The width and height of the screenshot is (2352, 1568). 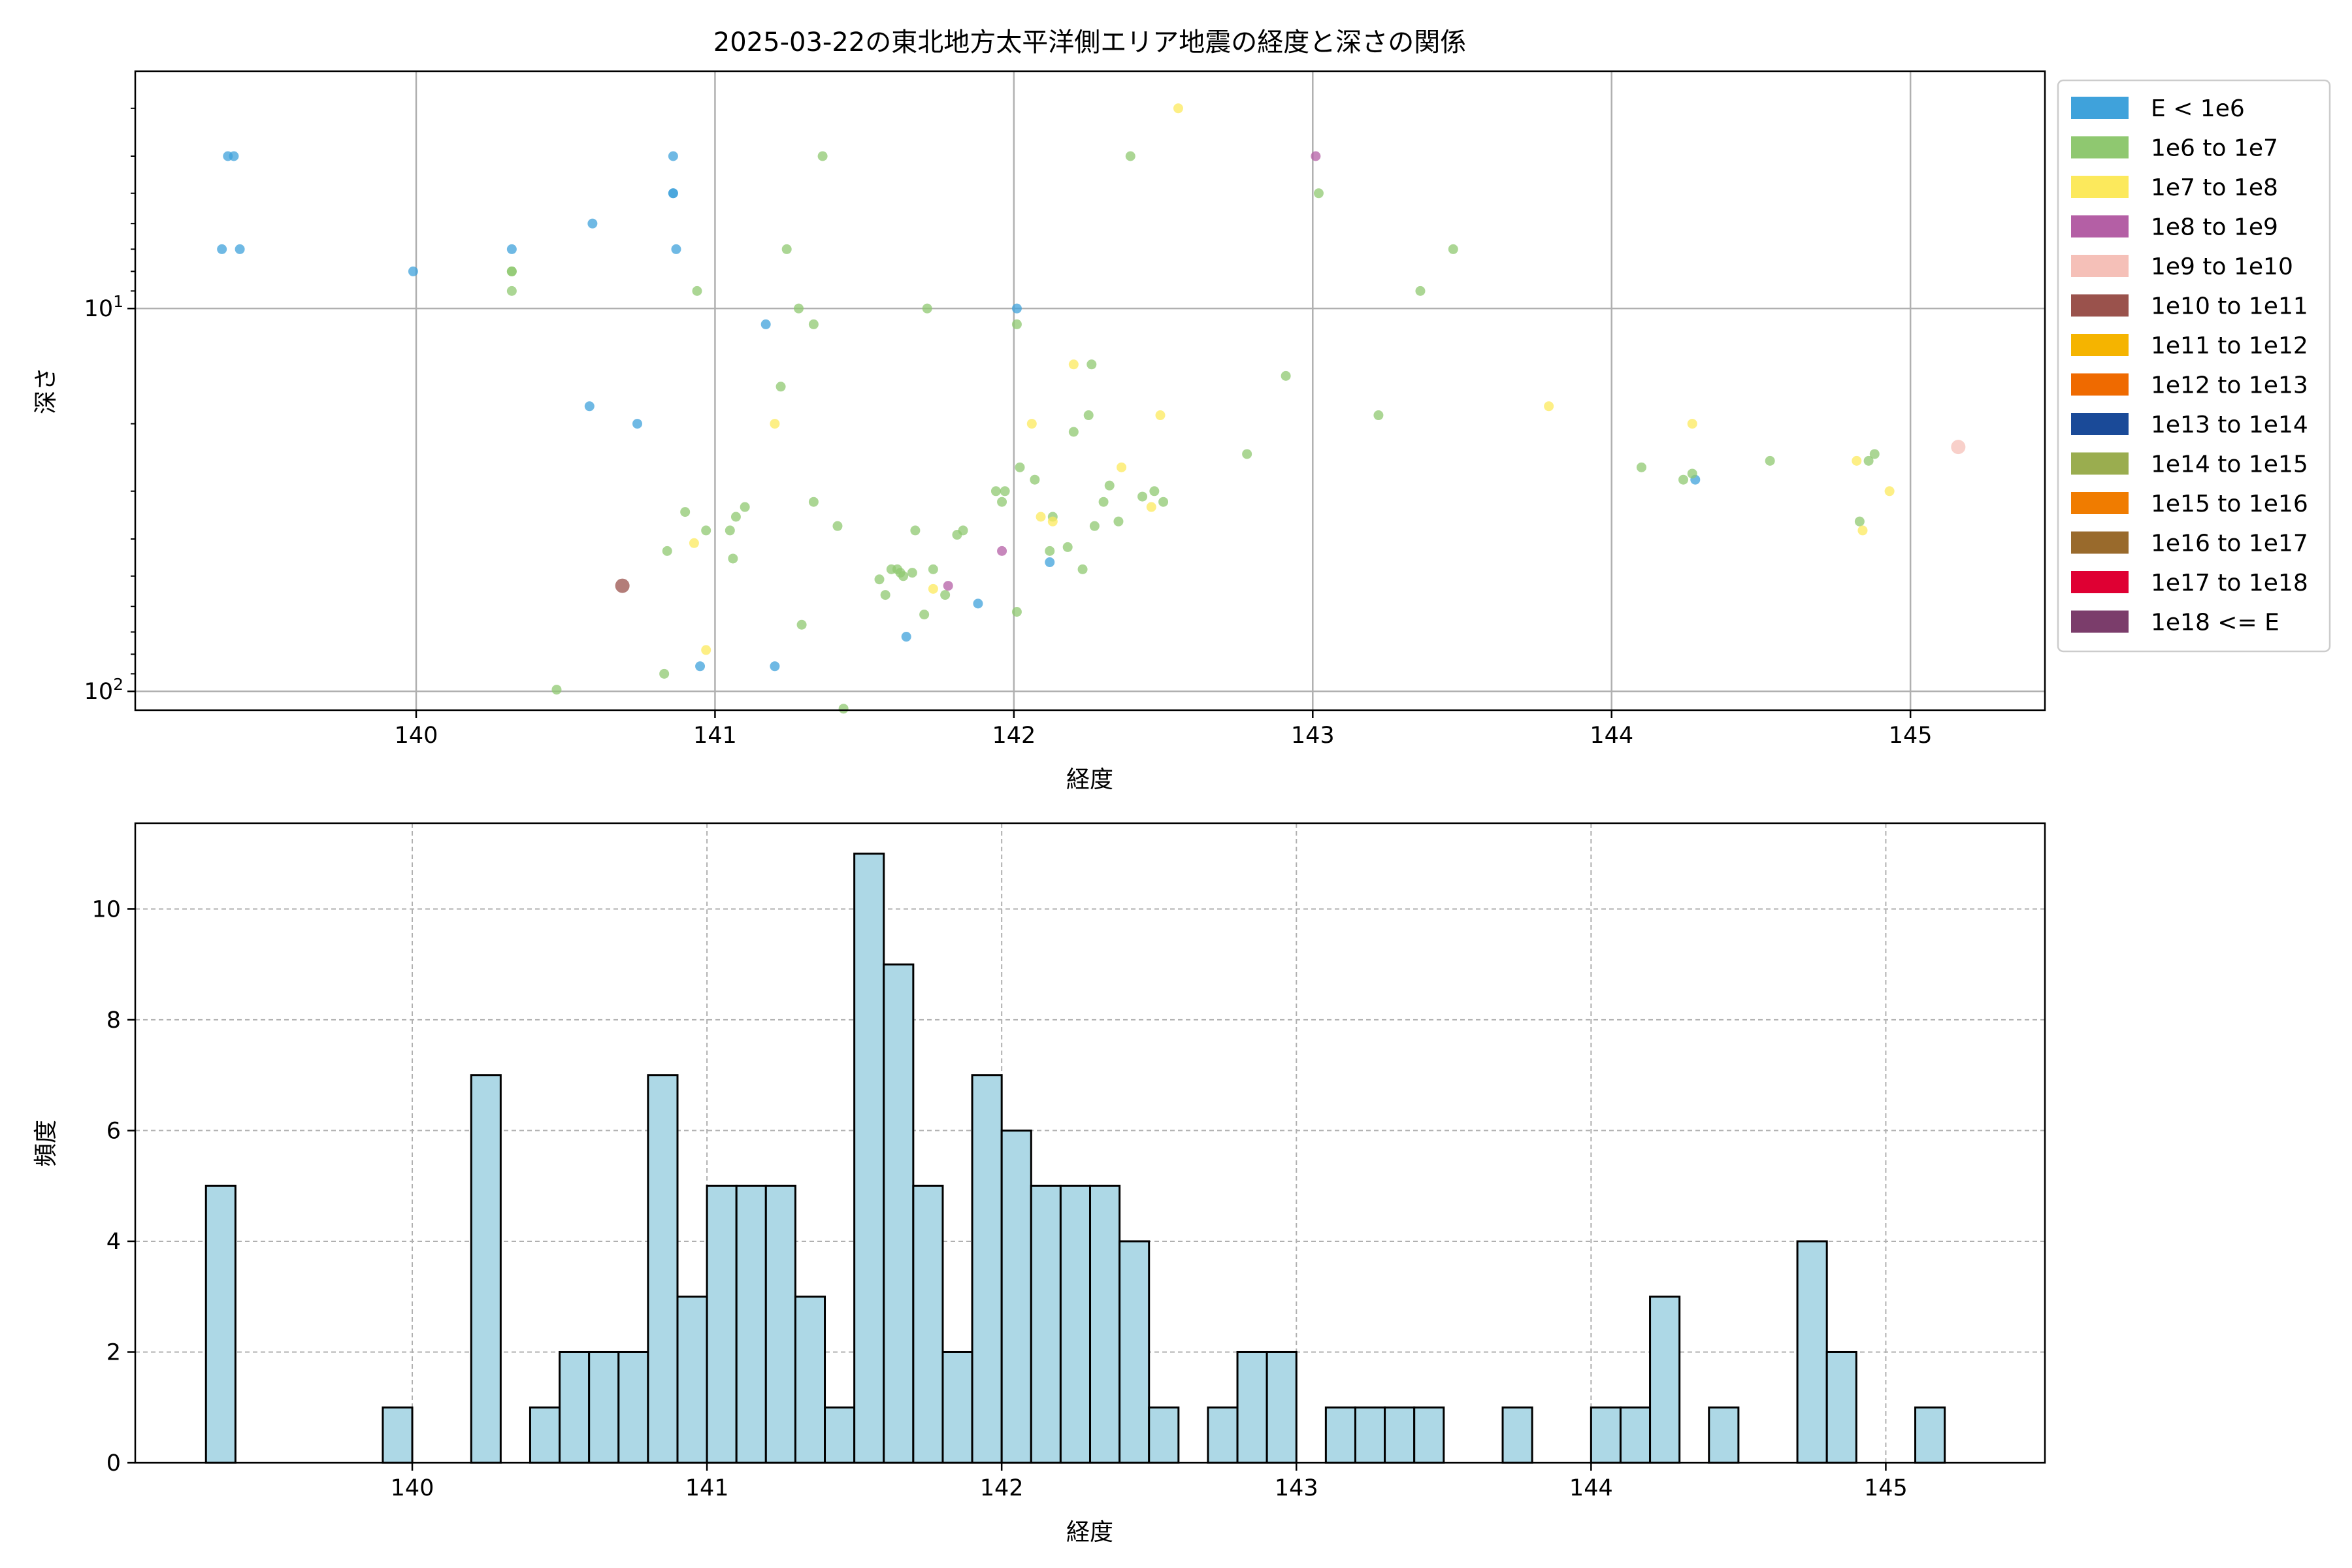 I want to click on legend-label: 1e9 to 1e10, so click(x=2222, y=266).